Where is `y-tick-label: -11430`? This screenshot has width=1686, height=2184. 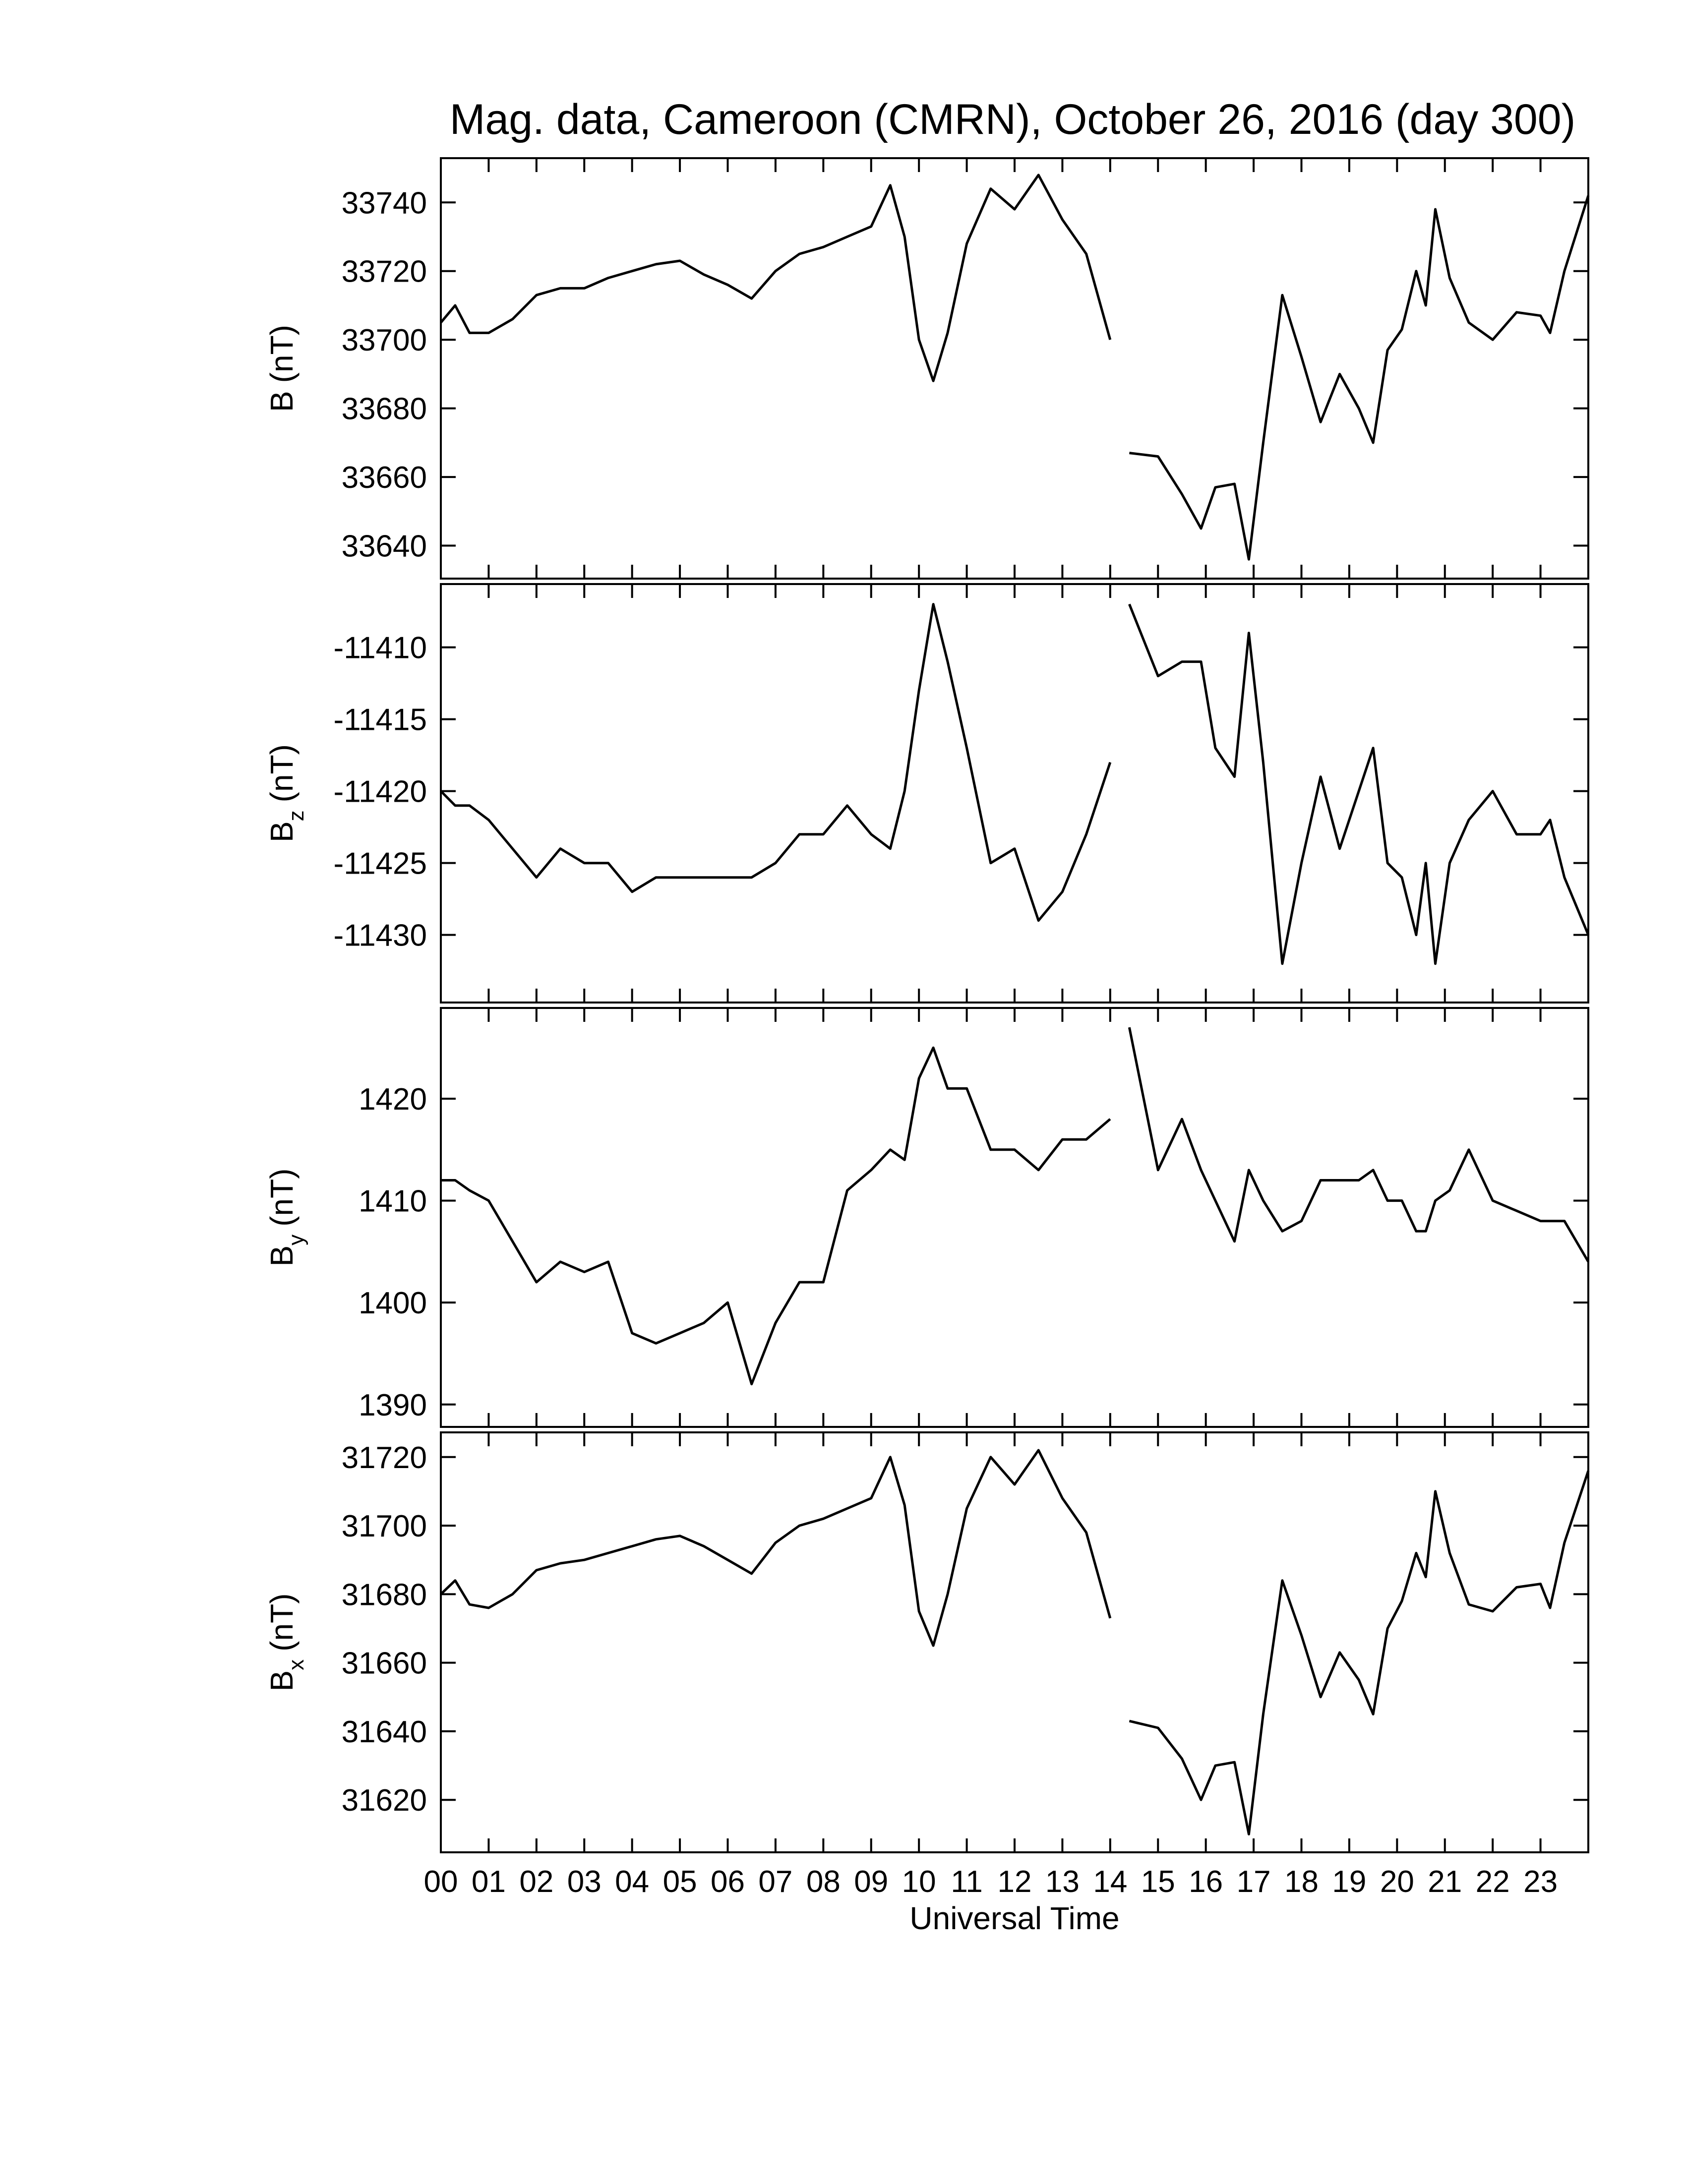 y-tick-label: -11430 is located at coordinates (381, 936).